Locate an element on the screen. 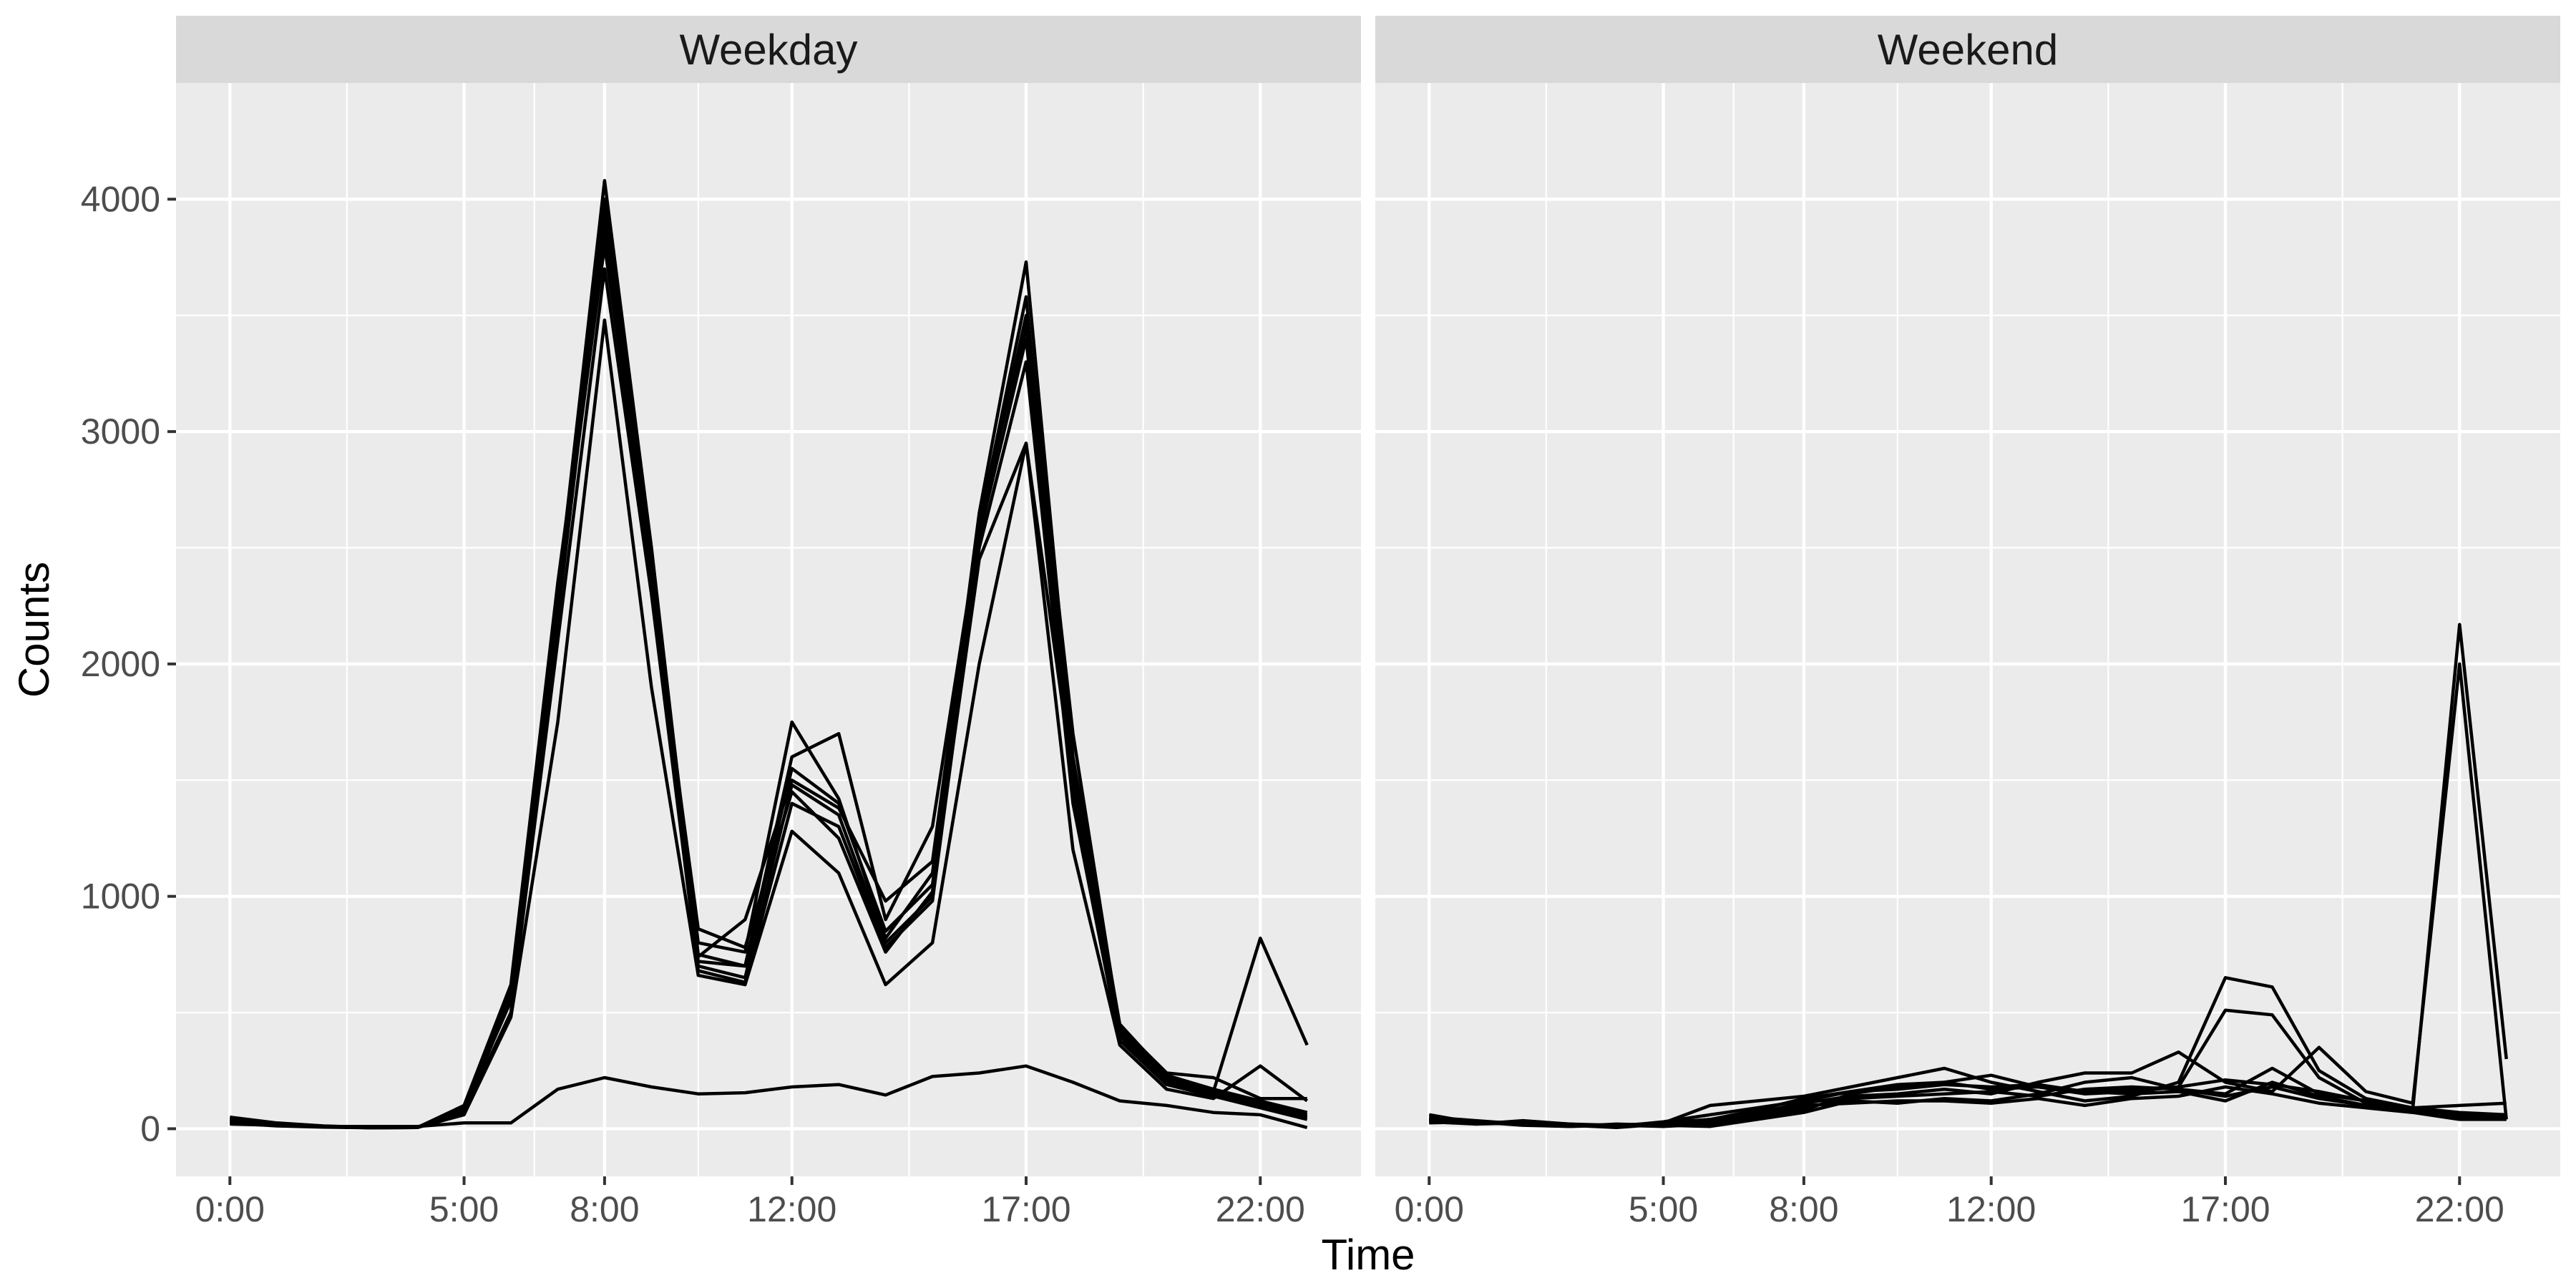  strip-background-weekday is located at coordinates (769, 49).